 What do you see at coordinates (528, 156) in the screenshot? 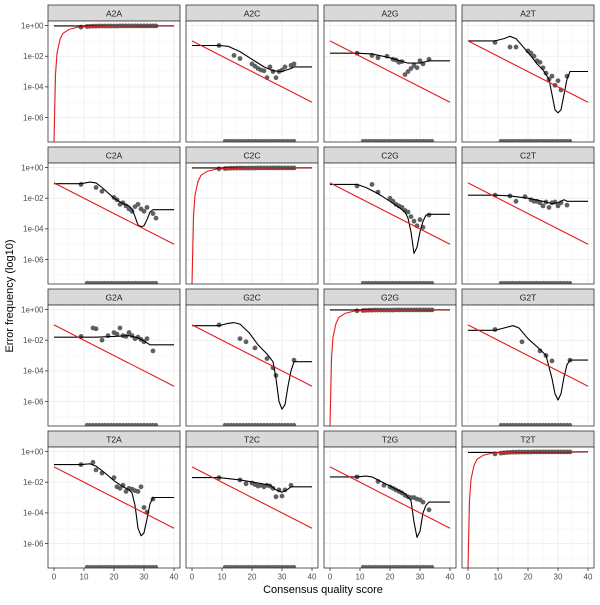
I see `strip-label-c2t: C2T` at bounding box center [528, 156].